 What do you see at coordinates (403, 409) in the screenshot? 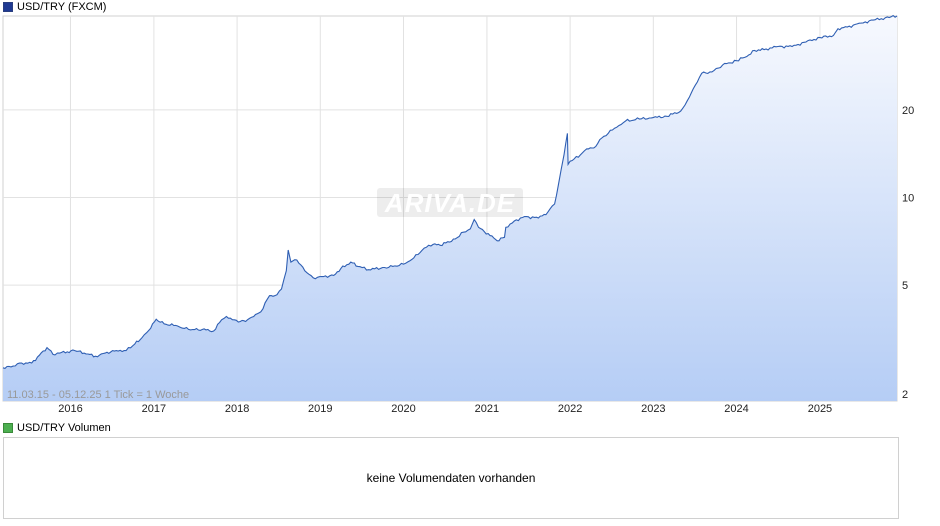
I see `x-tick-label: 2020` at bounding box center [403, 409].